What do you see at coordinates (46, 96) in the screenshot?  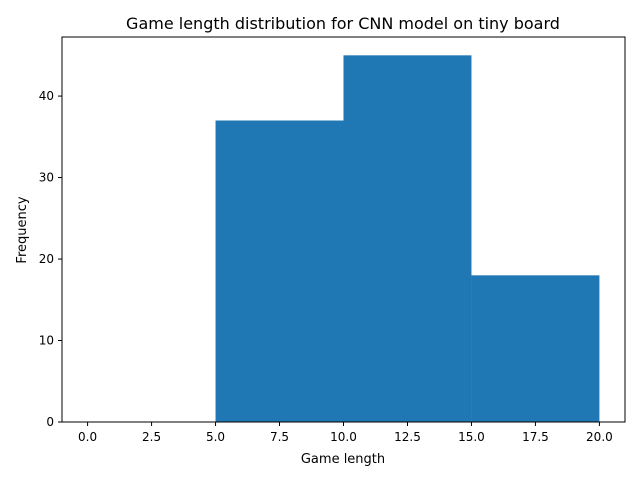 I see `y-tick-label: 40` at bounding box center [46, 96].